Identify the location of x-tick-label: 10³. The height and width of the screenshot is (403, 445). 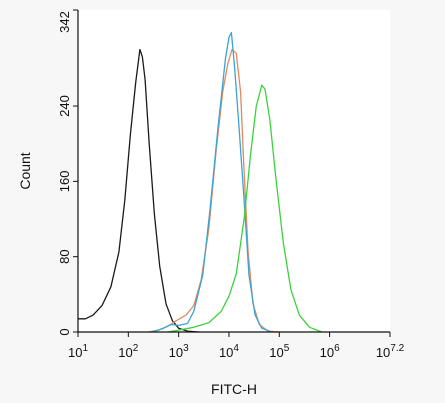
(179, 351).